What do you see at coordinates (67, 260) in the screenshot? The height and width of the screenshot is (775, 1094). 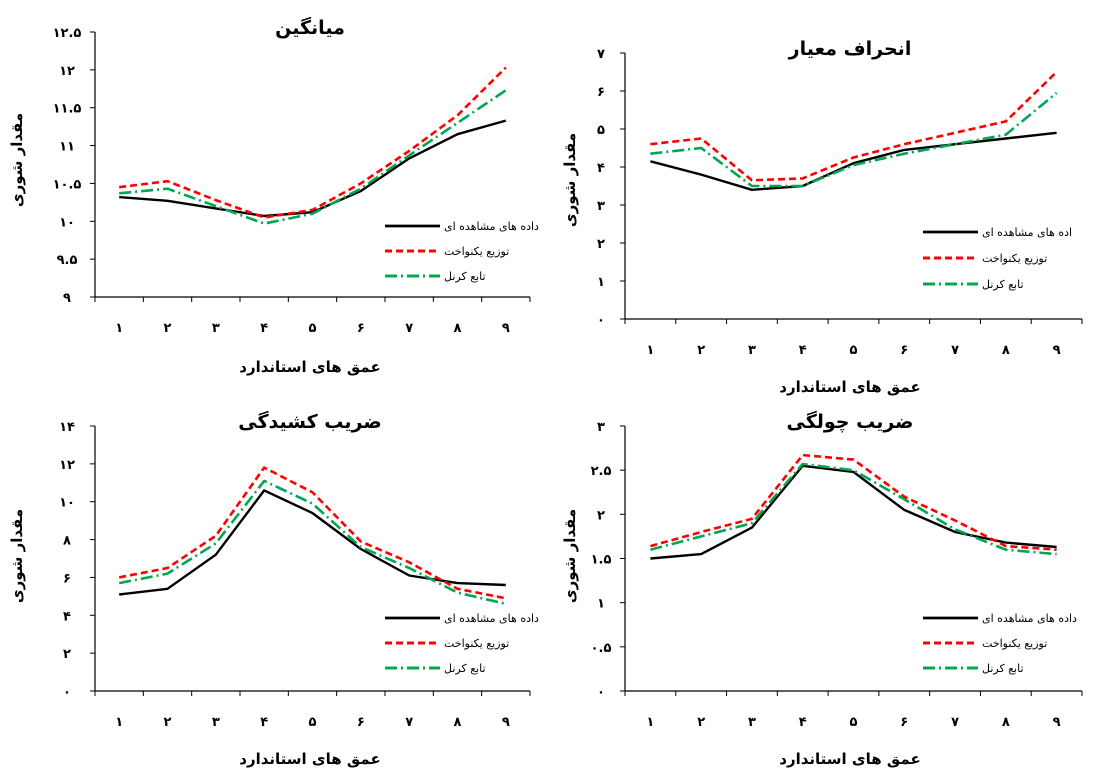 I see `y-tick-label: ۹.۵` at bounding box center [67, 260].